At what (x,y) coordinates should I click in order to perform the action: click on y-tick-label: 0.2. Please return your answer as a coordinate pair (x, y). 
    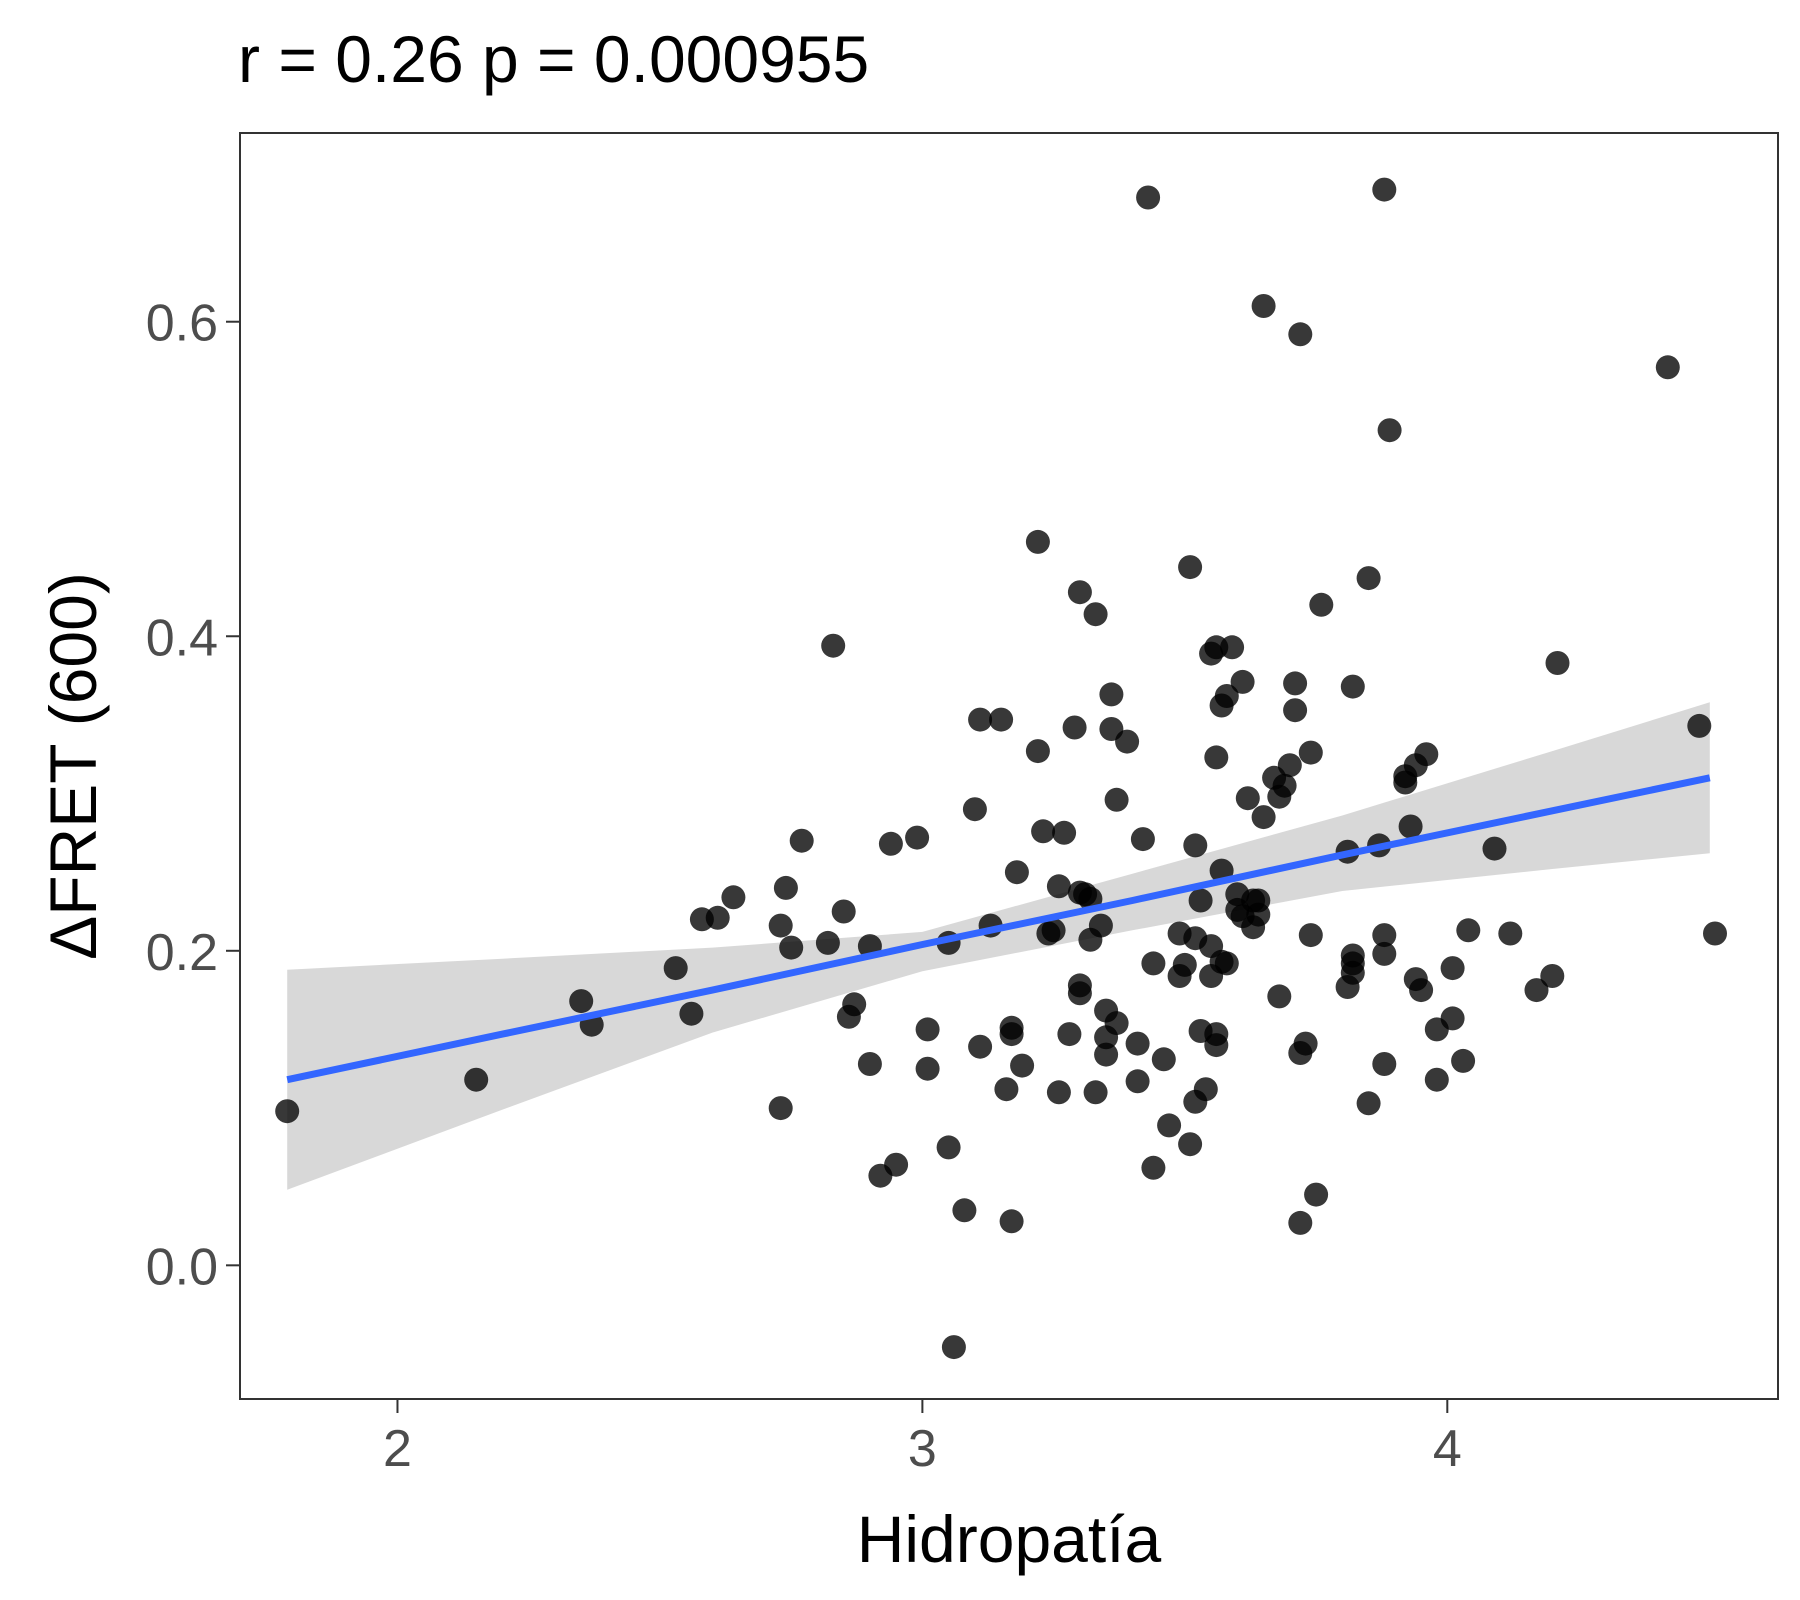
    Looking at the image, I should click on (182, 953).